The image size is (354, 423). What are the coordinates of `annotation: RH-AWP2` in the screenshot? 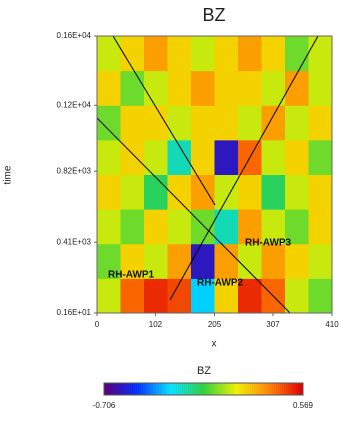 It's located at (220, 283).